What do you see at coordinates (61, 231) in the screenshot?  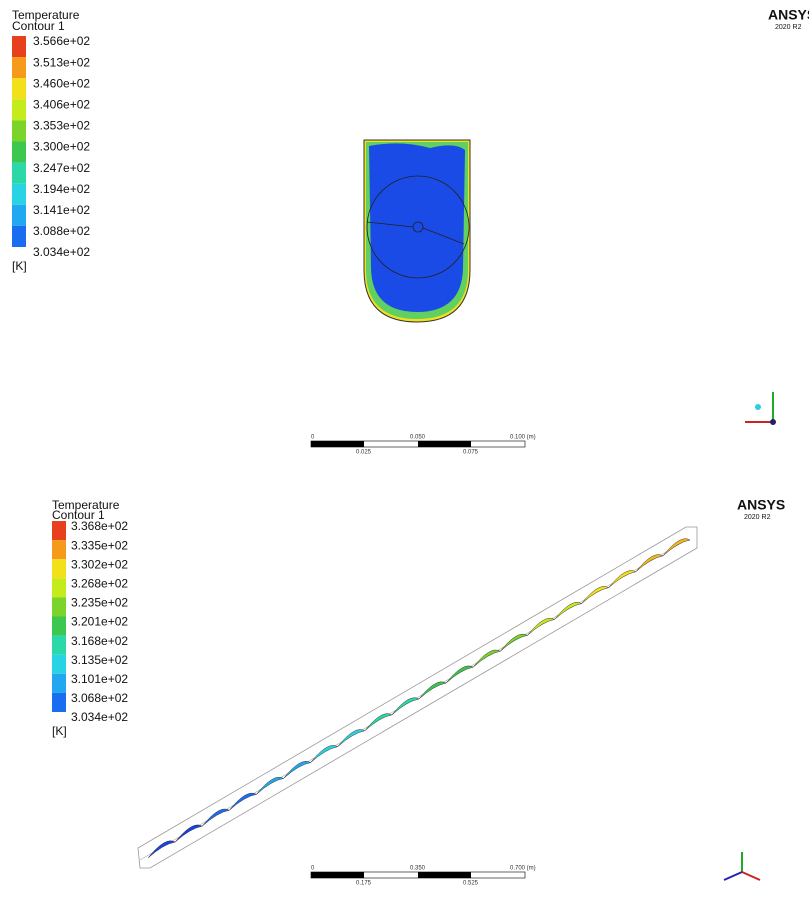 I see `legend-label: 3.088e+02` at bounding box center [61, 231].